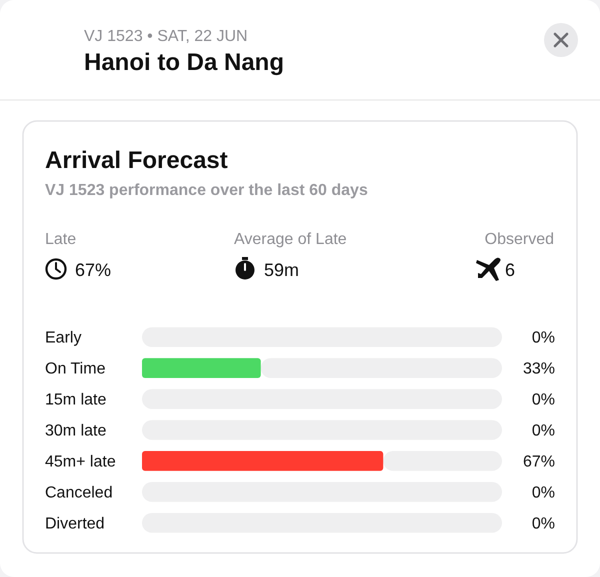 This screenshot has height=577, width=600. Describe the element at coordinates (519, 239) in the screenshot. I see `text: Observed` at that location.